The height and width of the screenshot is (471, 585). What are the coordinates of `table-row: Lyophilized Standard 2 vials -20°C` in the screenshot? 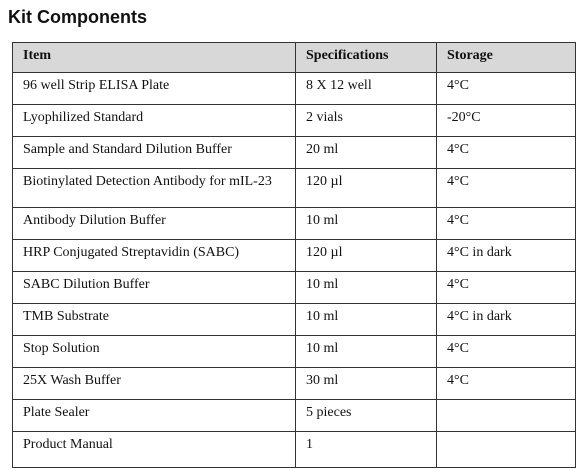 It's located at (294, 120).